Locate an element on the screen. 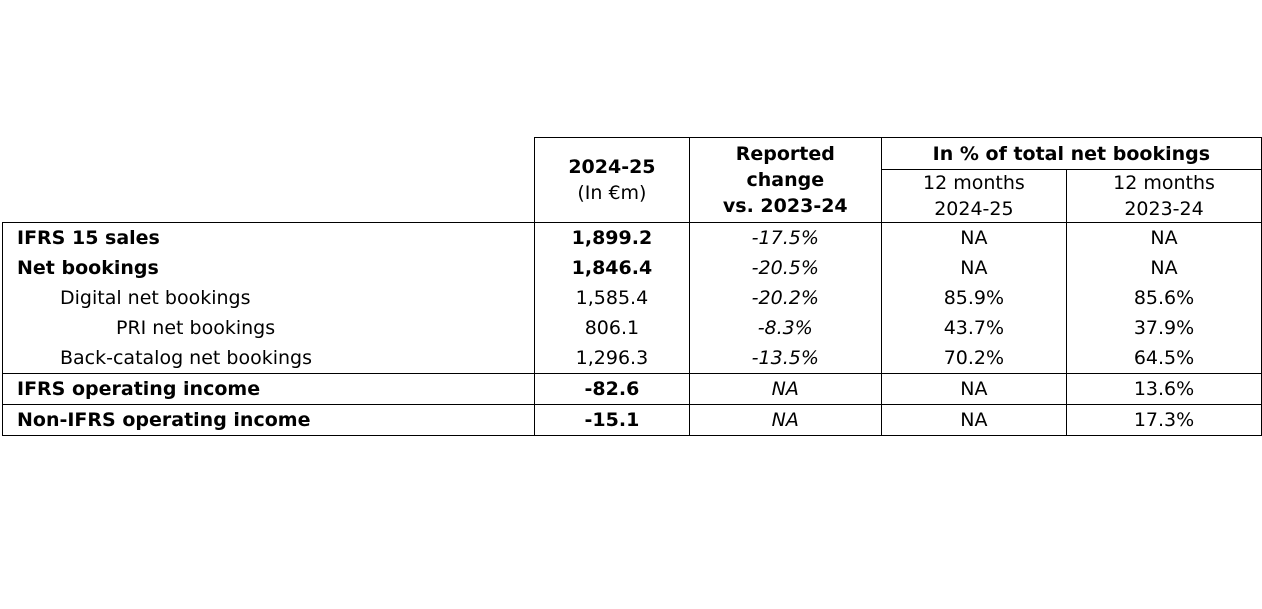 This screenshot has width=1262, height=609. row-pct-2024-25: 43.7% is located at coordinates (974, 327).